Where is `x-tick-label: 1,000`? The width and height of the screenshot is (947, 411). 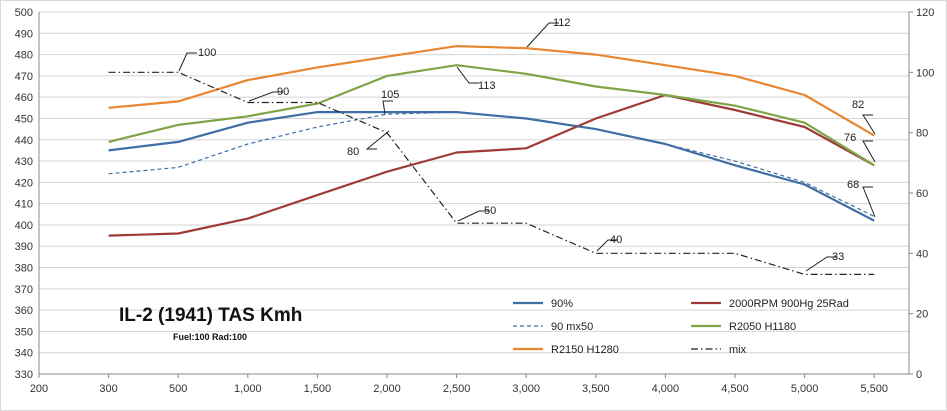
x-tick-label: 1,000 is located at coordinates (248, 389).